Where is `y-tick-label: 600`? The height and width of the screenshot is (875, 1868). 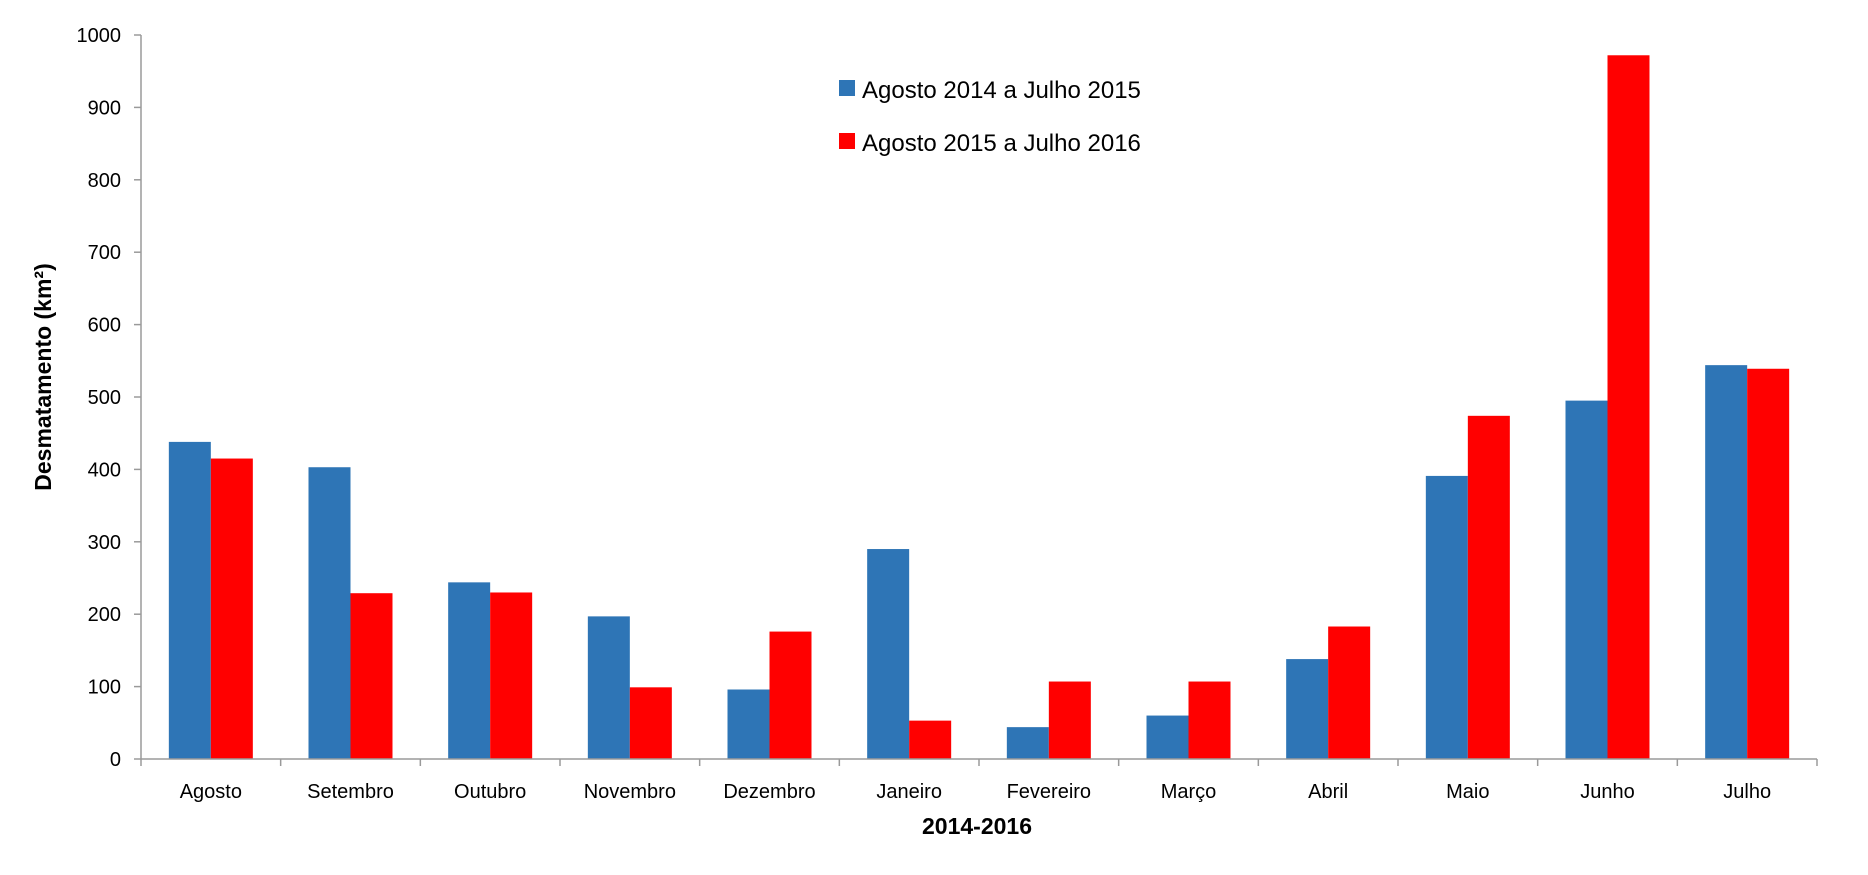
y-tick-label: 600 is located at coordinates (104, 326).